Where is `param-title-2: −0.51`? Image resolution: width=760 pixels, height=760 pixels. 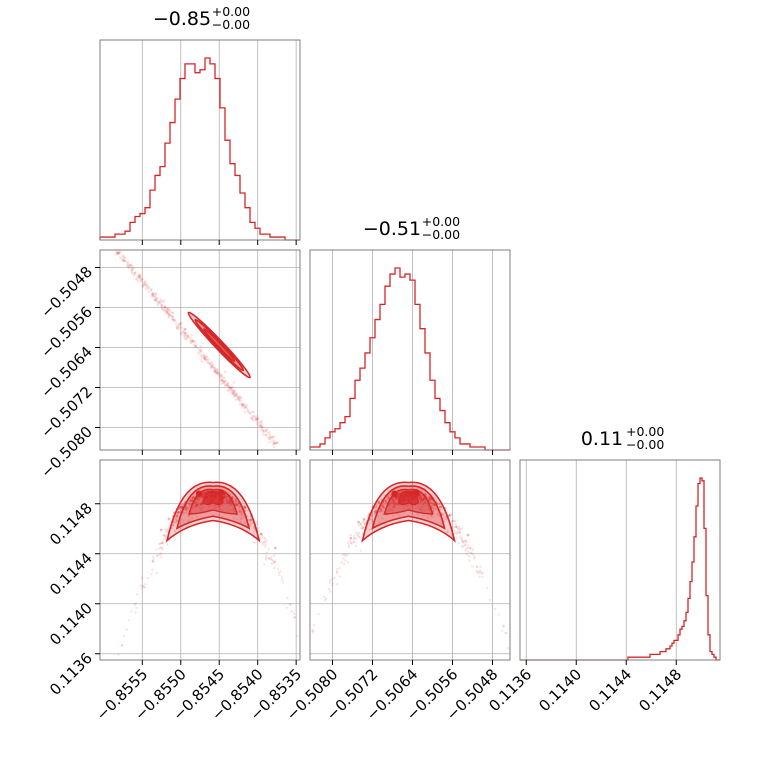
param-title-2: −0.51 is located at coordinates (392, 229).